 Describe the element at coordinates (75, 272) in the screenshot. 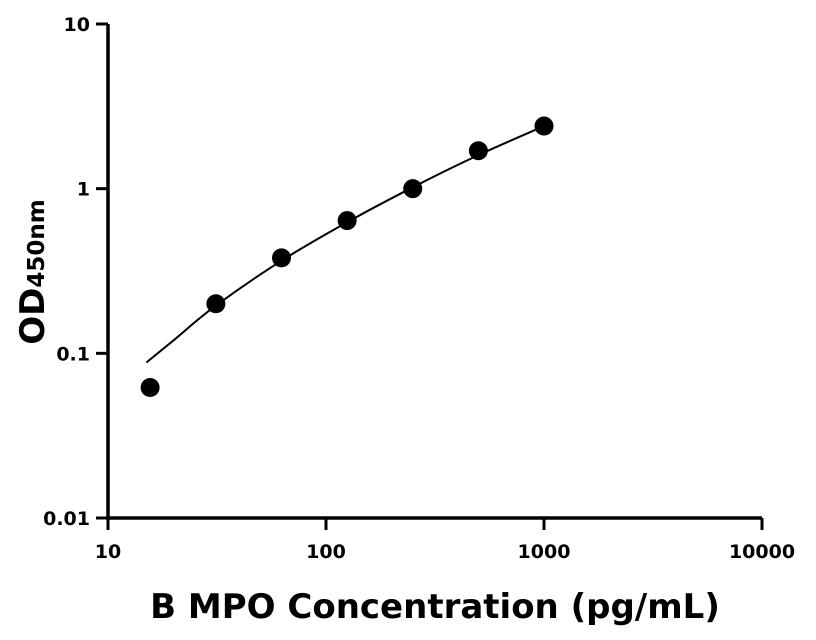

I see `y-ticks: 0.01 0.1 1 10` at that location.